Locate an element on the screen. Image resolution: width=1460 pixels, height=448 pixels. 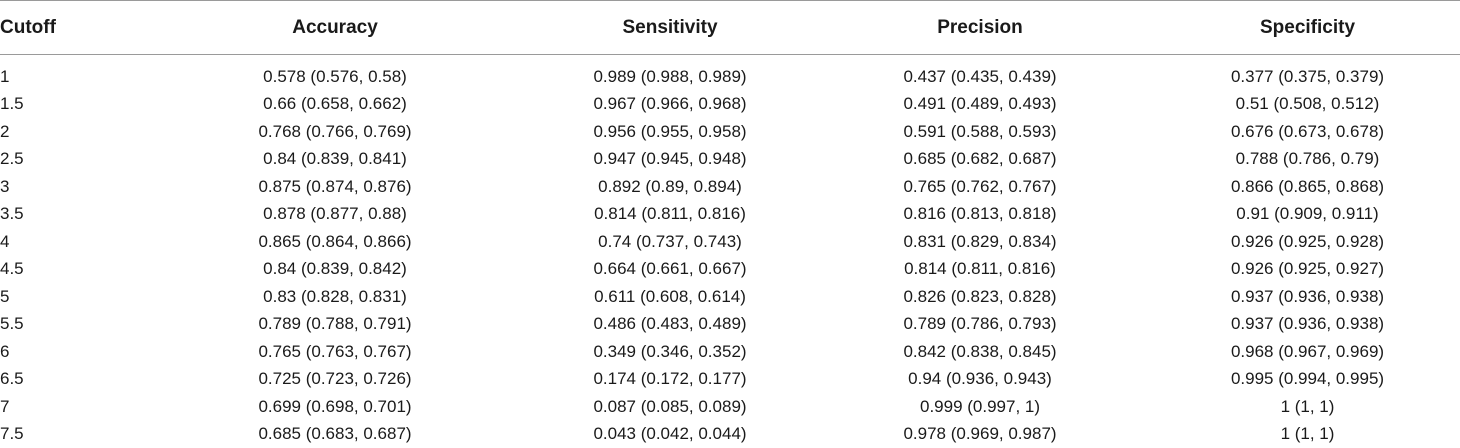
cell-accuracy: 0.875 (0.874, 0.876) is located at coordinates (335, 186).